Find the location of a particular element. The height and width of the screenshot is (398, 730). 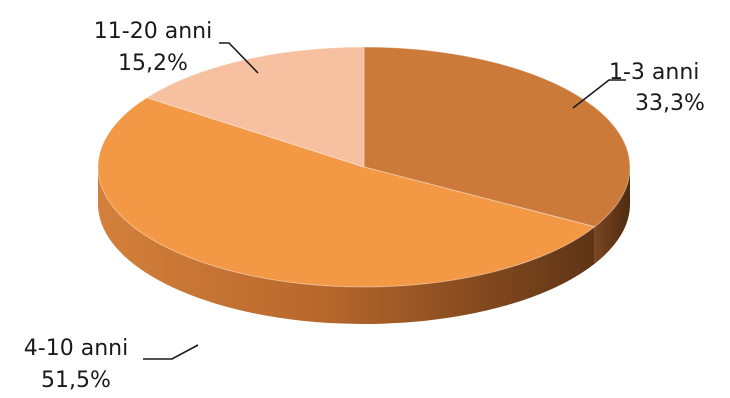

category-label-1-3-anni: 1-3 anni is located at coordinates (654, 72).